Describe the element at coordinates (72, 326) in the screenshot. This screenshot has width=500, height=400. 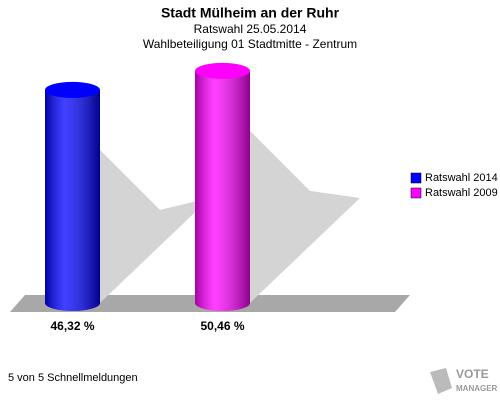
I see `value-label: 46,32 %` at that location.